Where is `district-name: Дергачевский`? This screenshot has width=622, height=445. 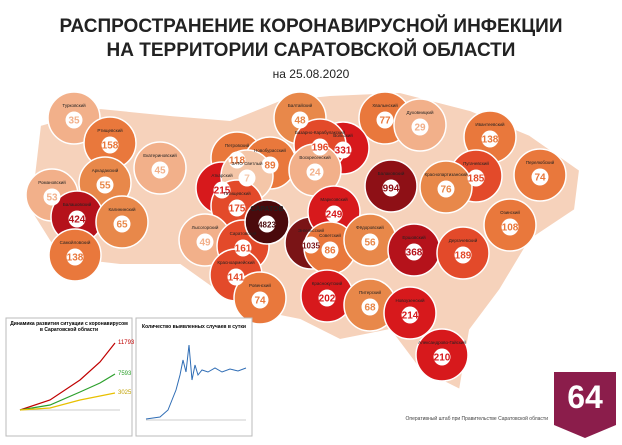
district-name: Дергачевский is located at coordinates (463, 240).